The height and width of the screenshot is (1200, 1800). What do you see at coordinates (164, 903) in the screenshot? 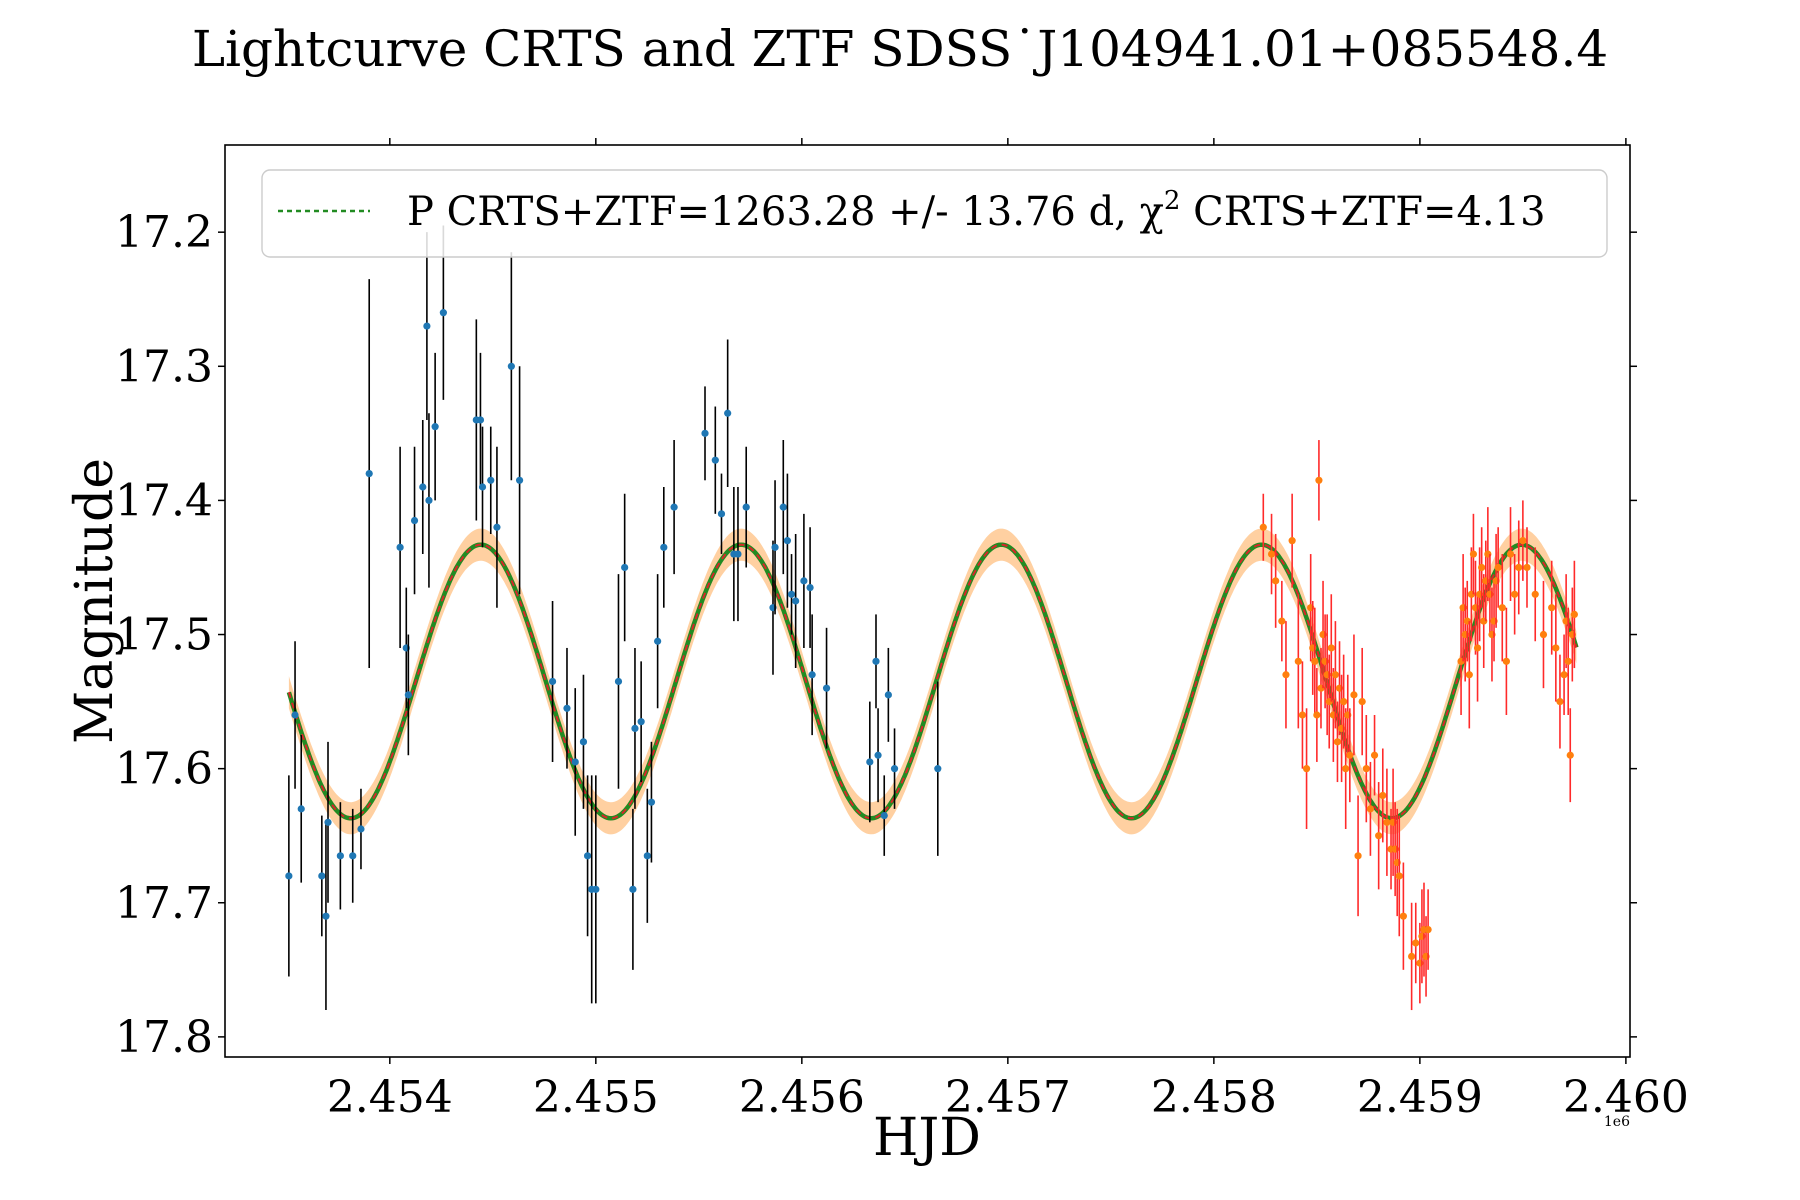
I see `y-tick-label: 17.7` at bounding box center [164, 903].